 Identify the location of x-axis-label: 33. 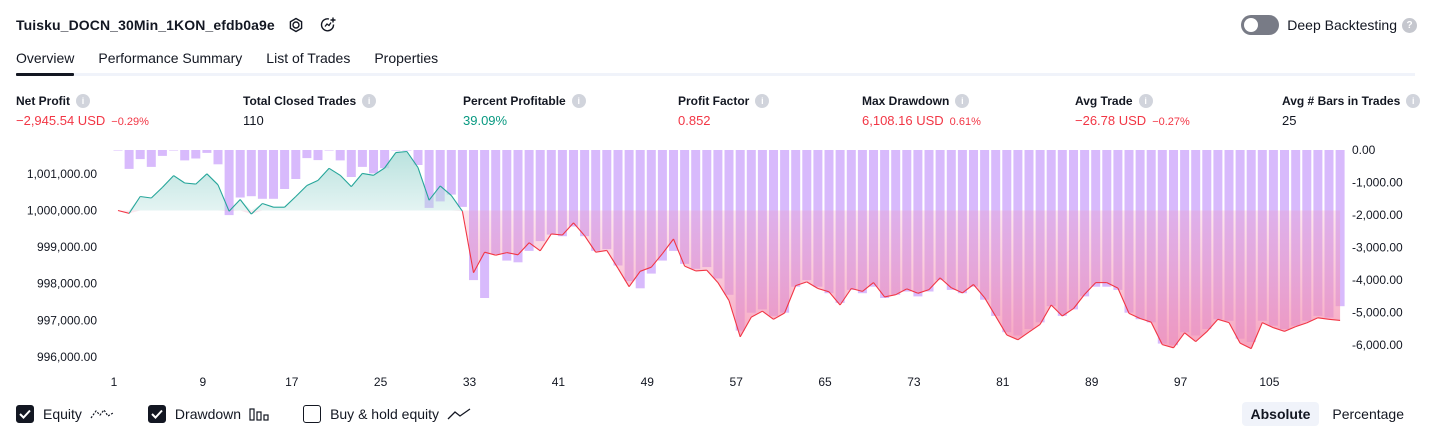
(470, 382).